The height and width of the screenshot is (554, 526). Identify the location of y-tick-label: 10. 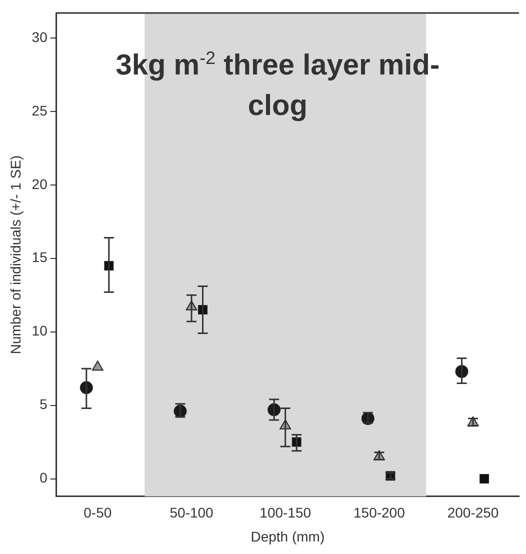
(40, 330).